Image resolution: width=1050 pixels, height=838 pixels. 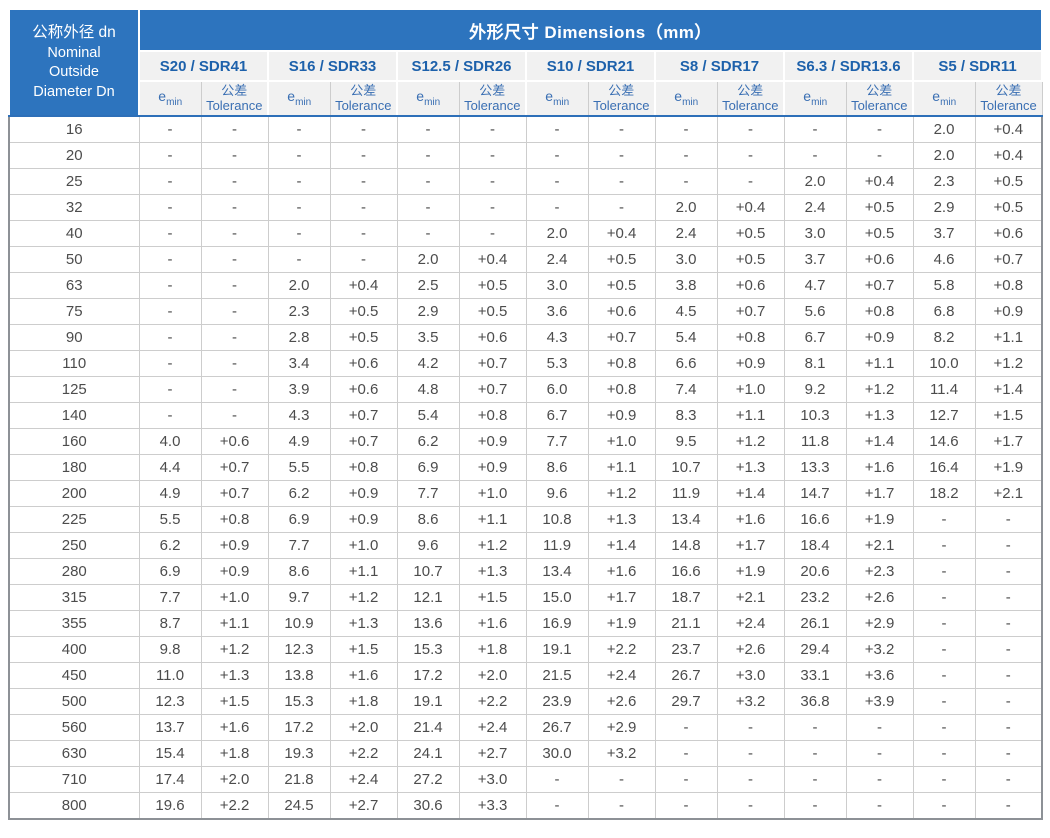 What do you see at coordinates (492, 779) in the screenshot?
I see `tolerance-value-cell: +3.0` at bounding box center [492, 779].